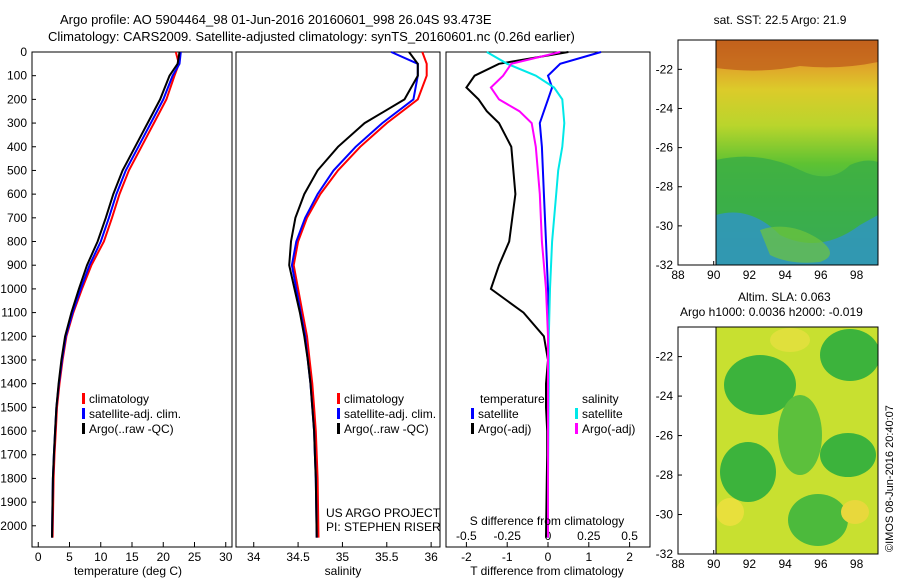  Describe the element at coordinates (784, 297) in the screenshot. I see `sla-map-title: Altim. SLA: 0.063` at that location.